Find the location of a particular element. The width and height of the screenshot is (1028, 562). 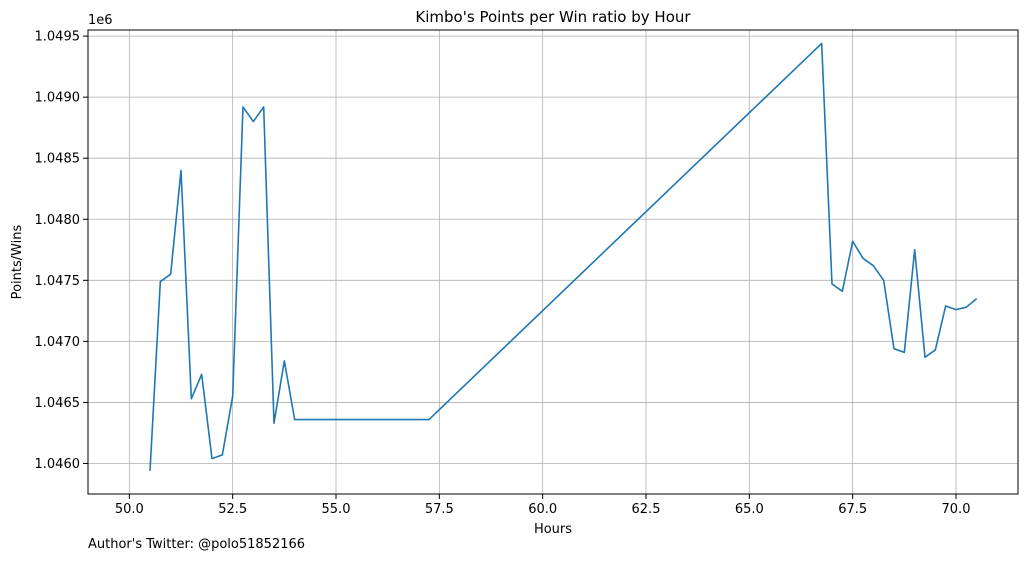

y-tick-label: 1.0480 is located at coordinates (58, 220).